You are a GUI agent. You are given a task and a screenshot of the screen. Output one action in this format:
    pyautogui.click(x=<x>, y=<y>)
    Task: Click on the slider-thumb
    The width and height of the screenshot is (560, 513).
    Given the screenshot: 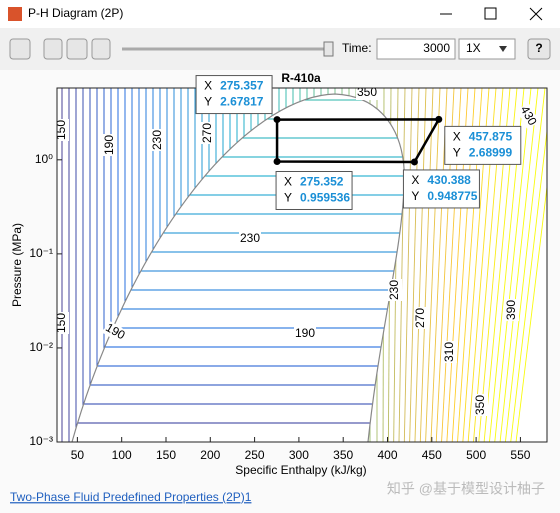 What is the action you would take?
    pyautogui.click(x=328, y=49)
    